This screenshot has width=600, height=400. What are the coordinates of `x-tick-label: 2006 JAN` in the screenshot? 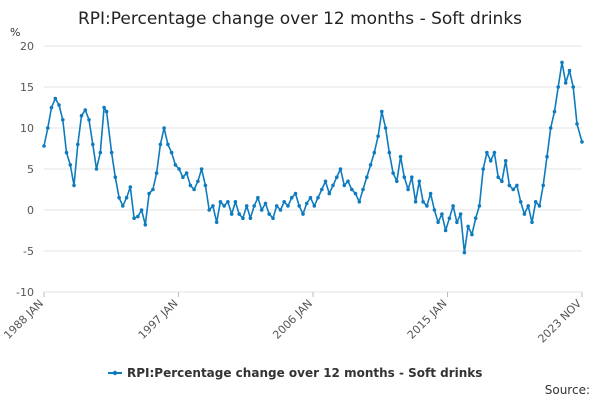 It's located at (292, 319).